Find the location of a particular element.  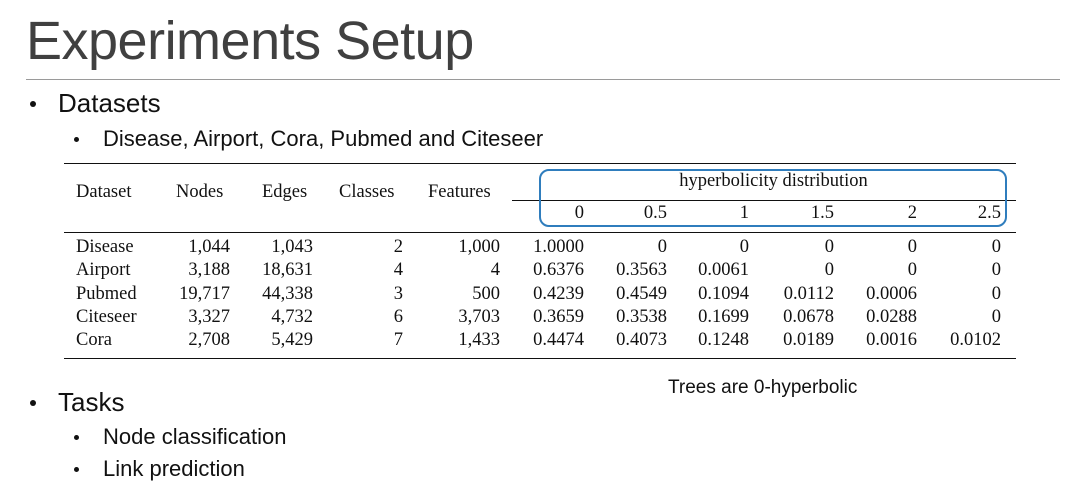

table-cell: 6 is located at coordinates (398, 317).